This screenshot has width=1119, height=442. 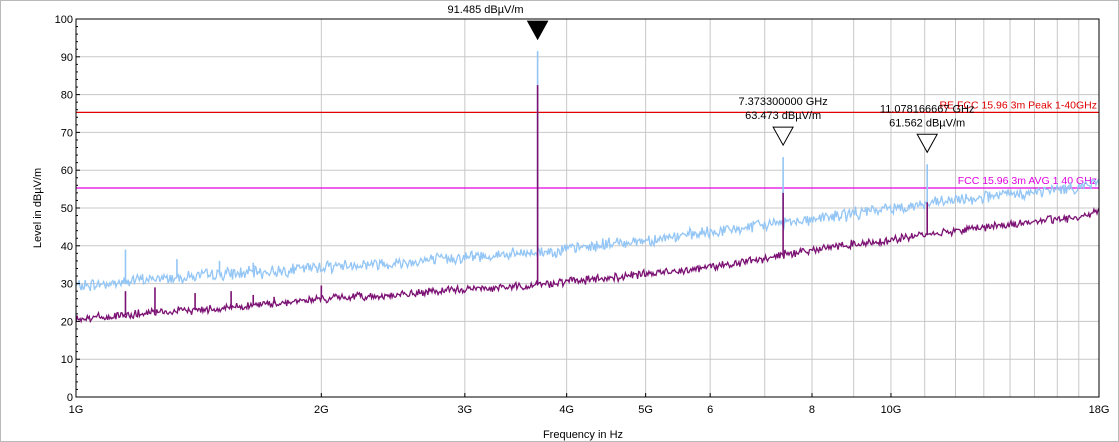 What do you see at coordinates (783, 116) in the screenshot?
I see `marker-level-label: 63.473 dBµV/m` at bounding box center [783, 116].